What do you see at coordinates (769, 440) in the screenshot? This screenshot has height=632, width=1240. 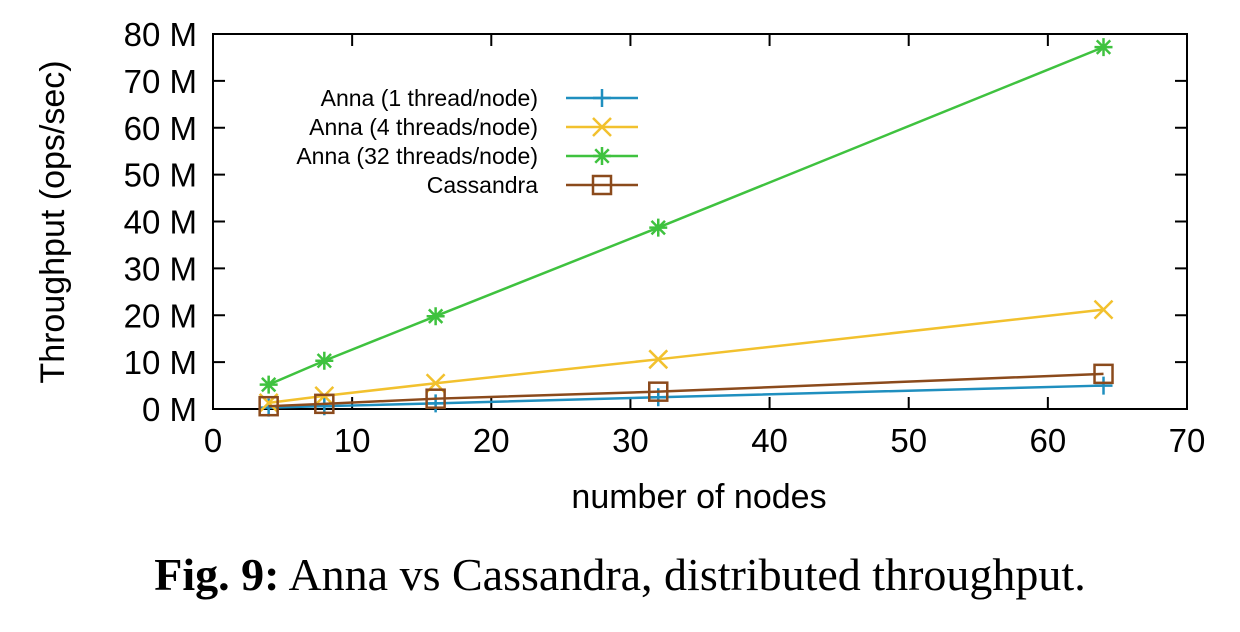 I see `x-tick-label: 40` at bounding box center [769, 440].